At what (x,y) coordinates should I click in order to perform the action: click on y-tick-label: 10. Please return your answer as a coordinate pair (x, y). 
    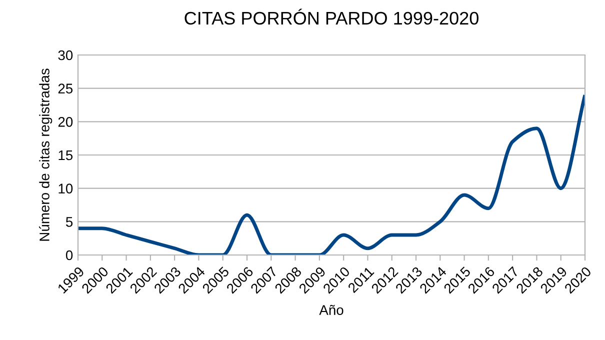
    Looking at the image, I should click on (65, 189).